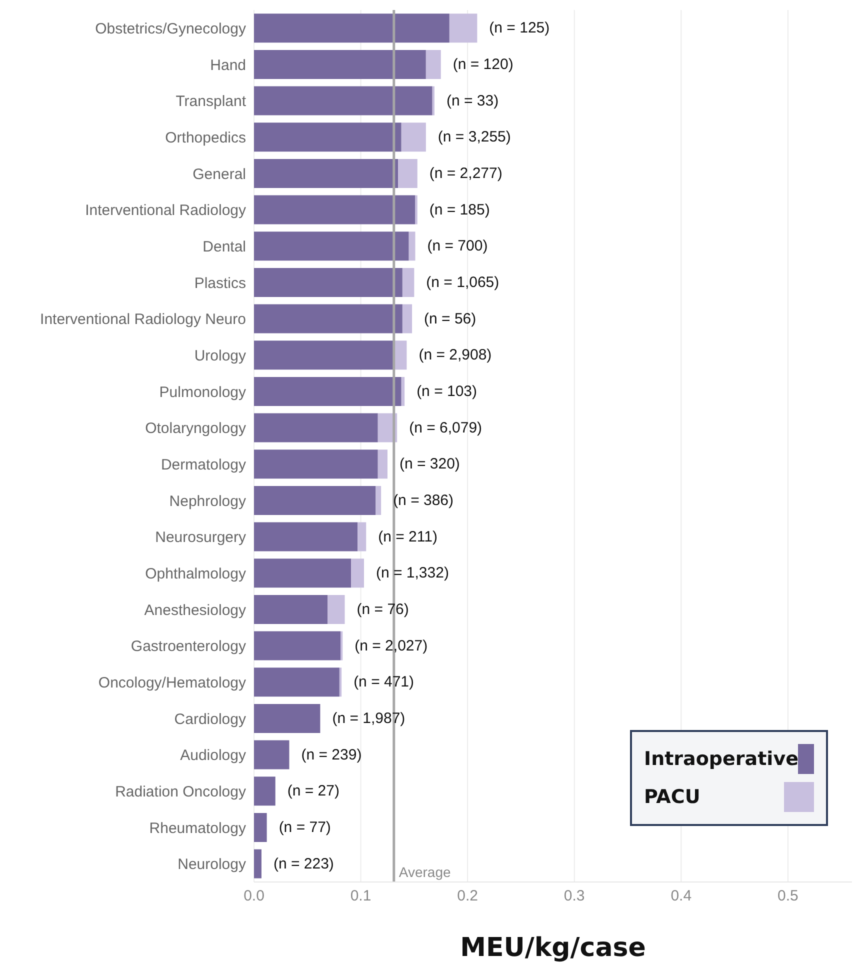  I want to click on annotation: (n = 77), so click(304, 827).